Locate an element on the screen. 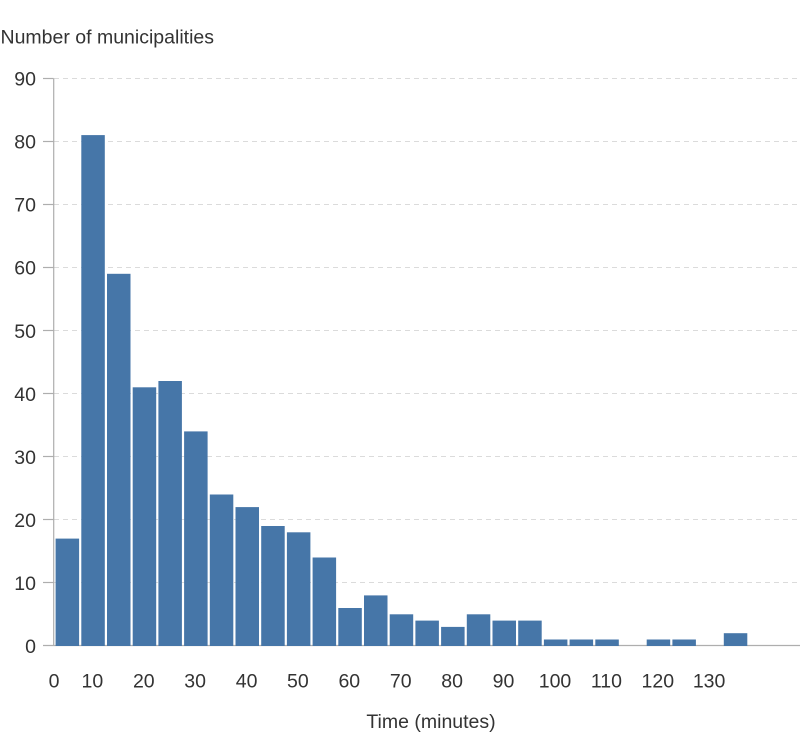 The height and width of the screenshot is (742, 800). svg-text: 110 is located at coordinates (606, 682).